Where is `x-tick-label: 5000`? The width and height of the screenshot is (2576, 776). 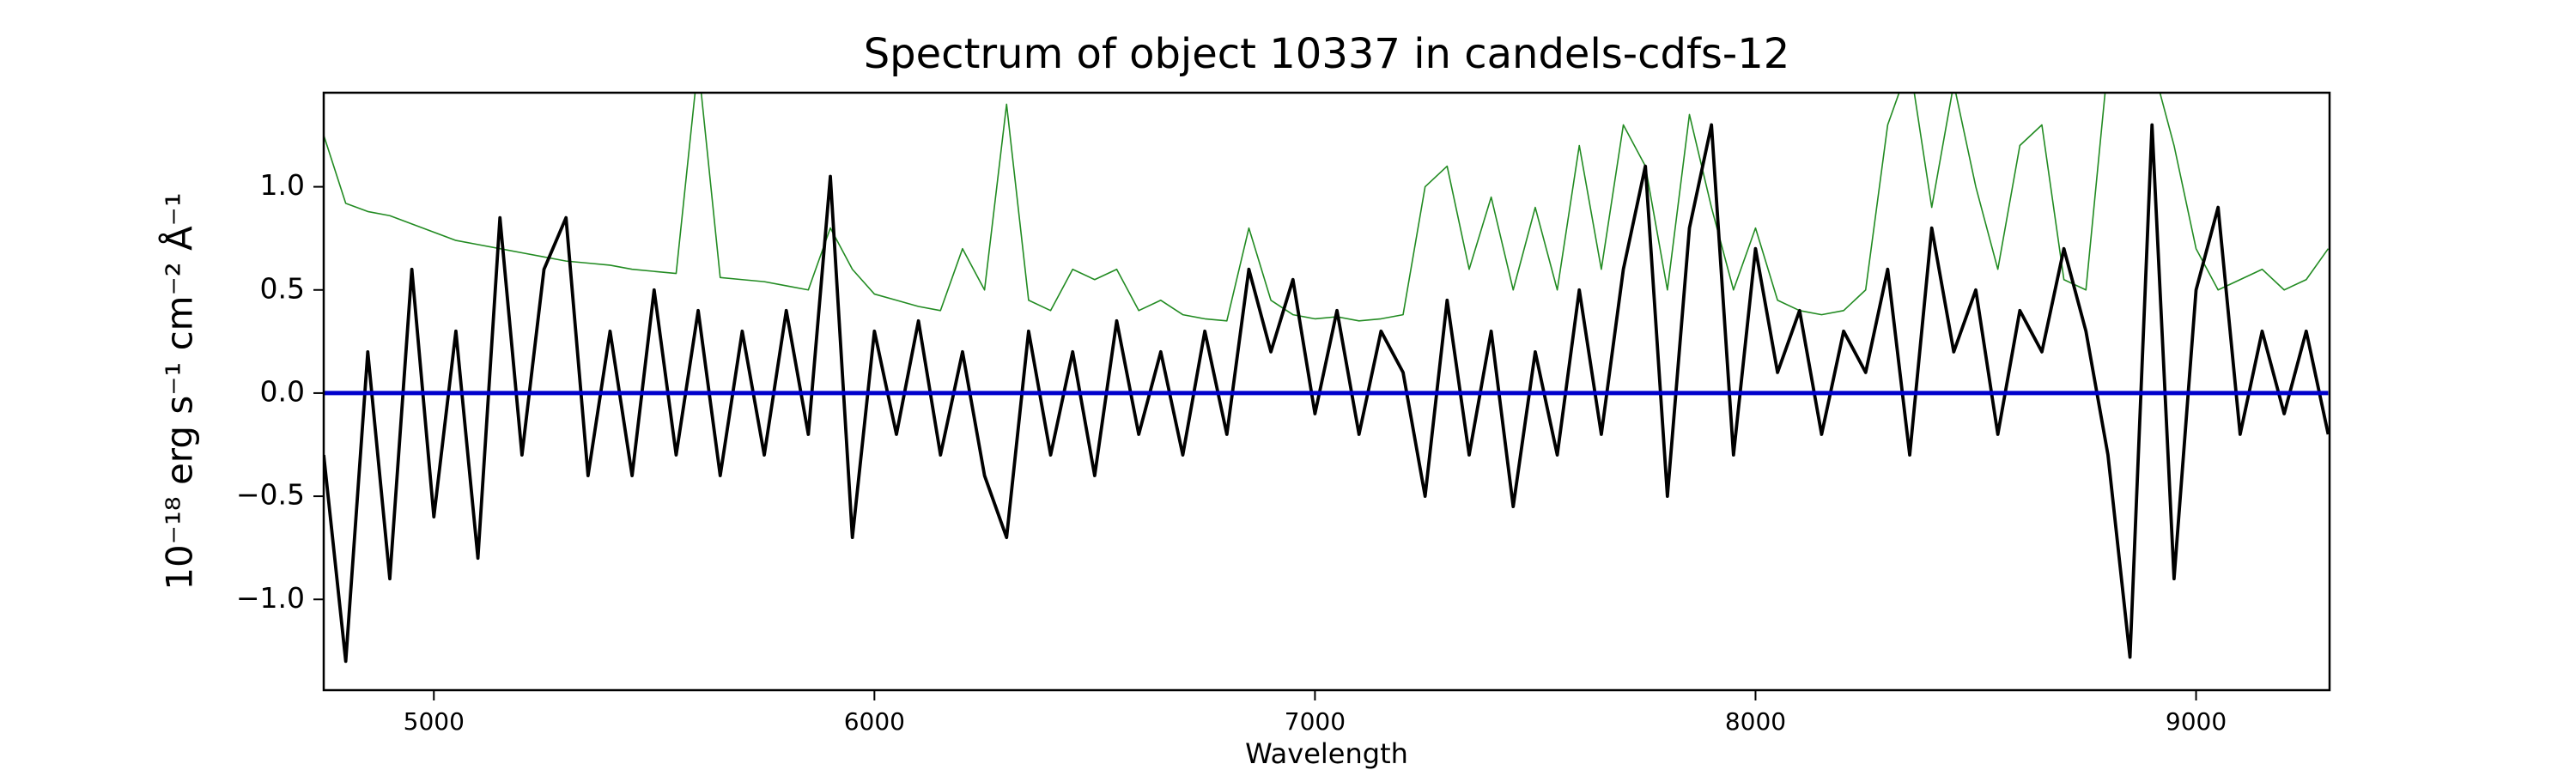 x-tick-label: 5000 is located at coordinates (434, 721).